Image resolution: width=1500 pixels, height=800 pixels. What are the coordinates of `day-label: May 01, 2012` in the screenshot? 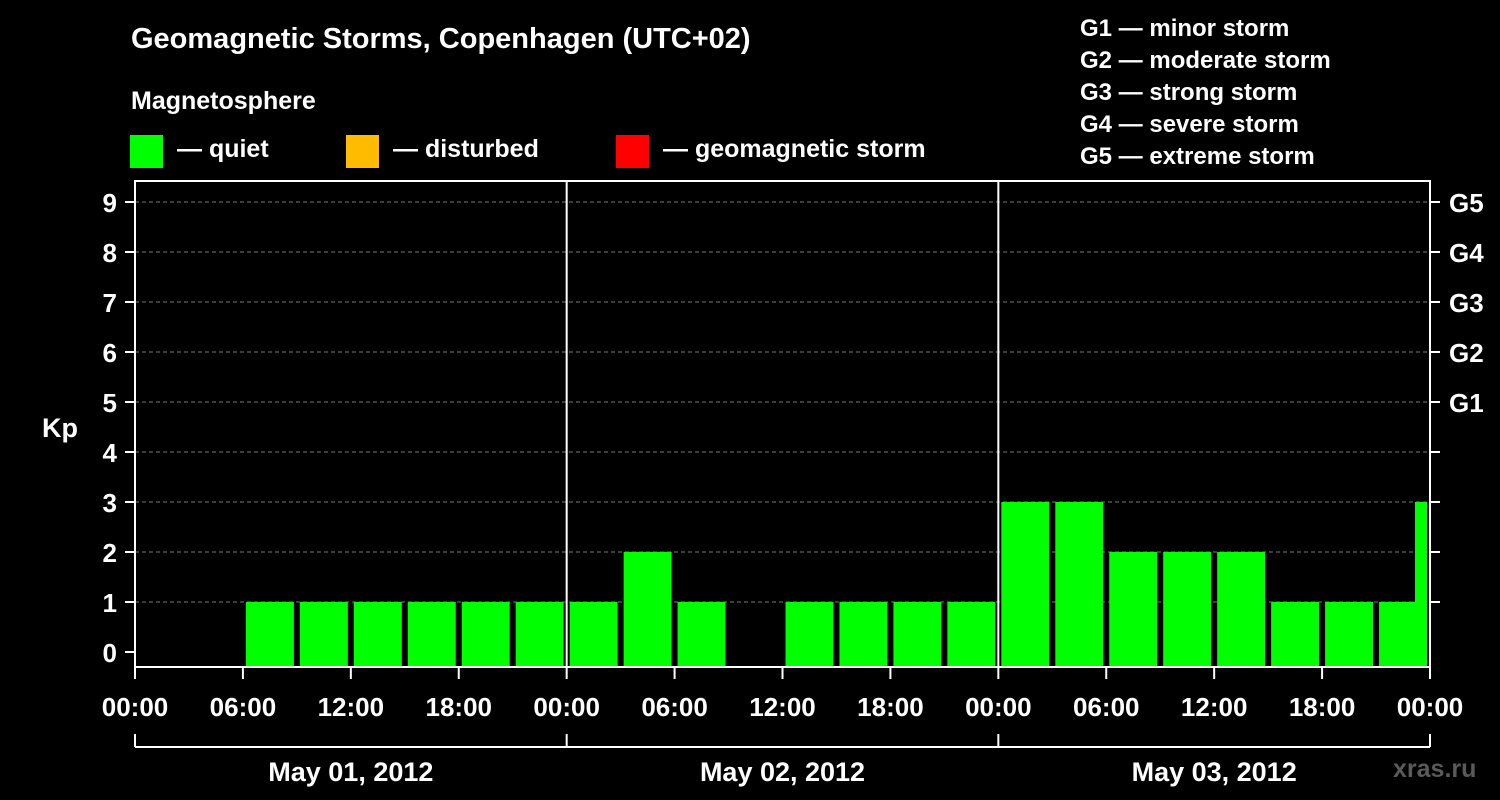 It's located at (350, 772).